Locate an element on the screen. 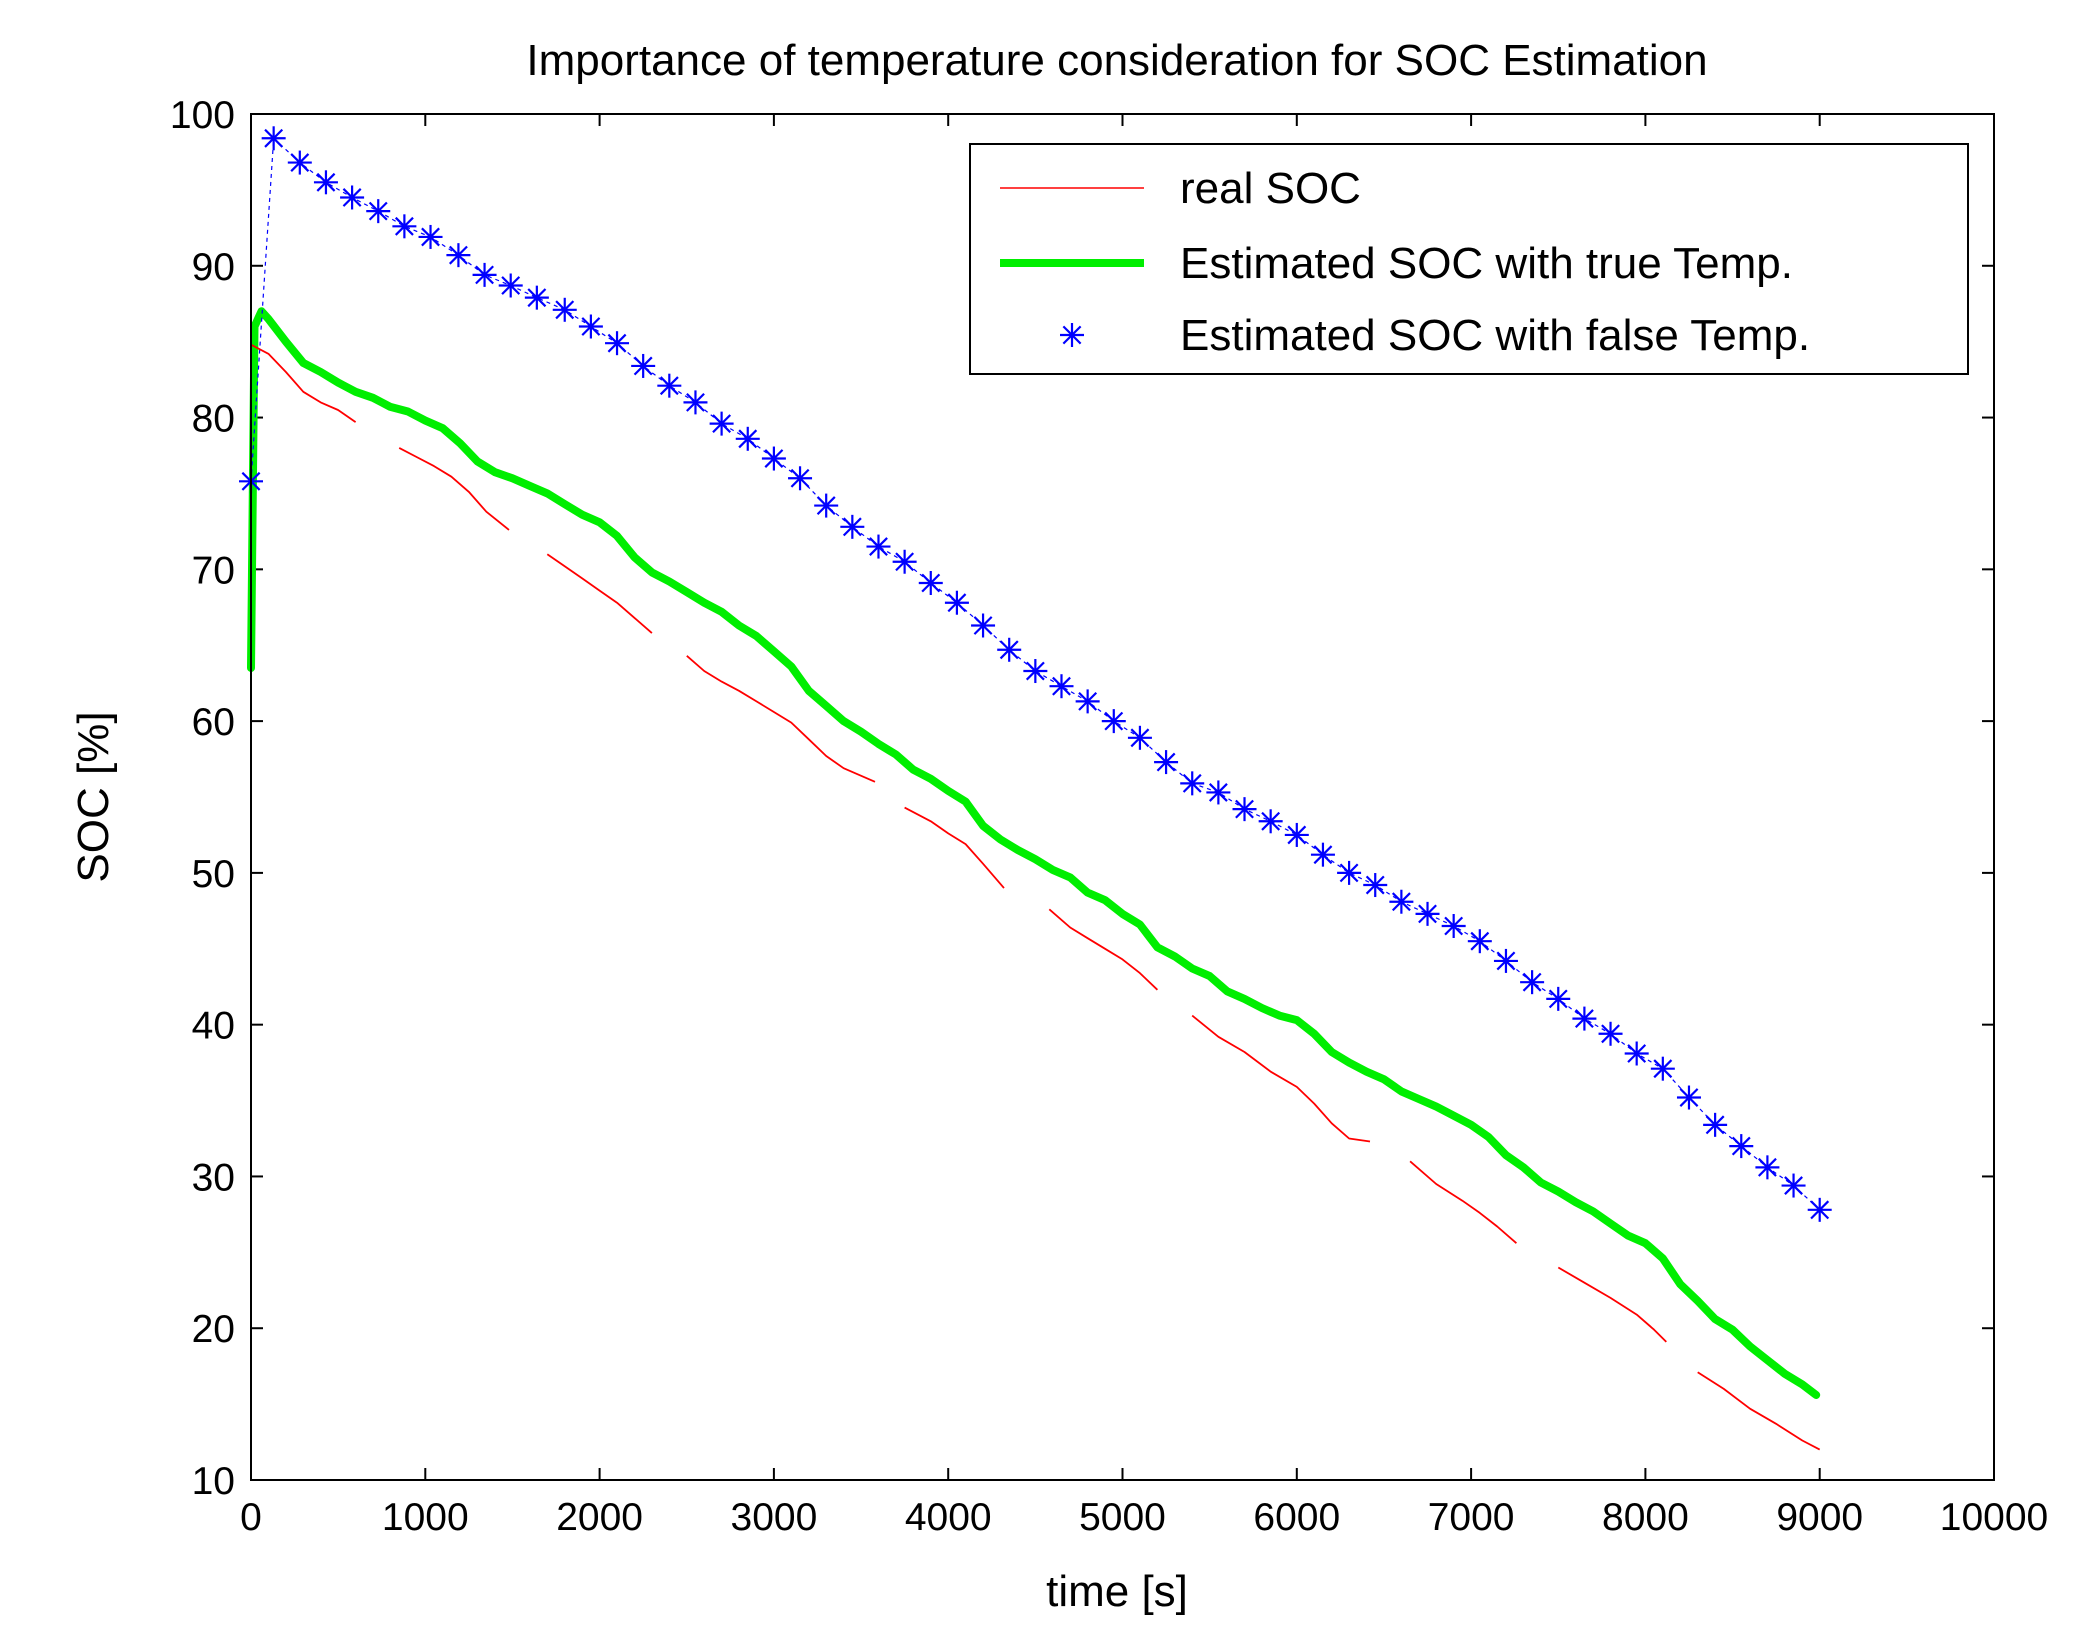  x-tick-label: 10000 is located at coordinates (1994, 1517).